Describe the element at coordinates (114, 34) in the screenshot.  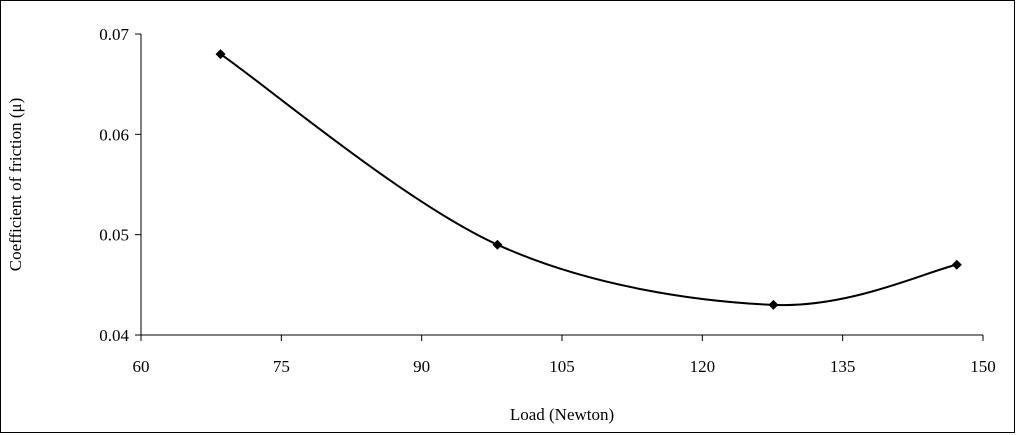
I see `y-tick-label: 0.07` at that location.